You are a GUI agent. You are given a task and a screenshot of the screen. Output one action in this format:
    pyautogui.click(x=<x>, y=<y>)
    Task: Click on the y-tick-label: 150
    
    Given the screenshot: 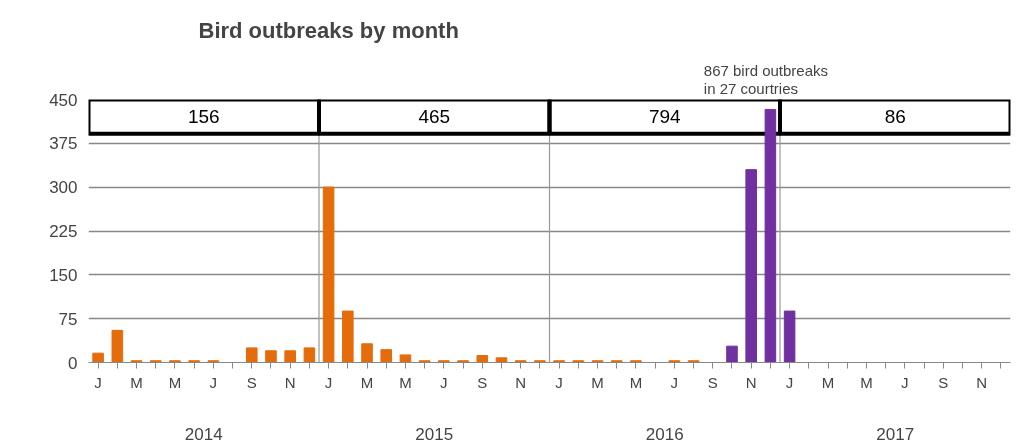 What is the action you would take?
    pyautogui.click(x=63, y=275)
    